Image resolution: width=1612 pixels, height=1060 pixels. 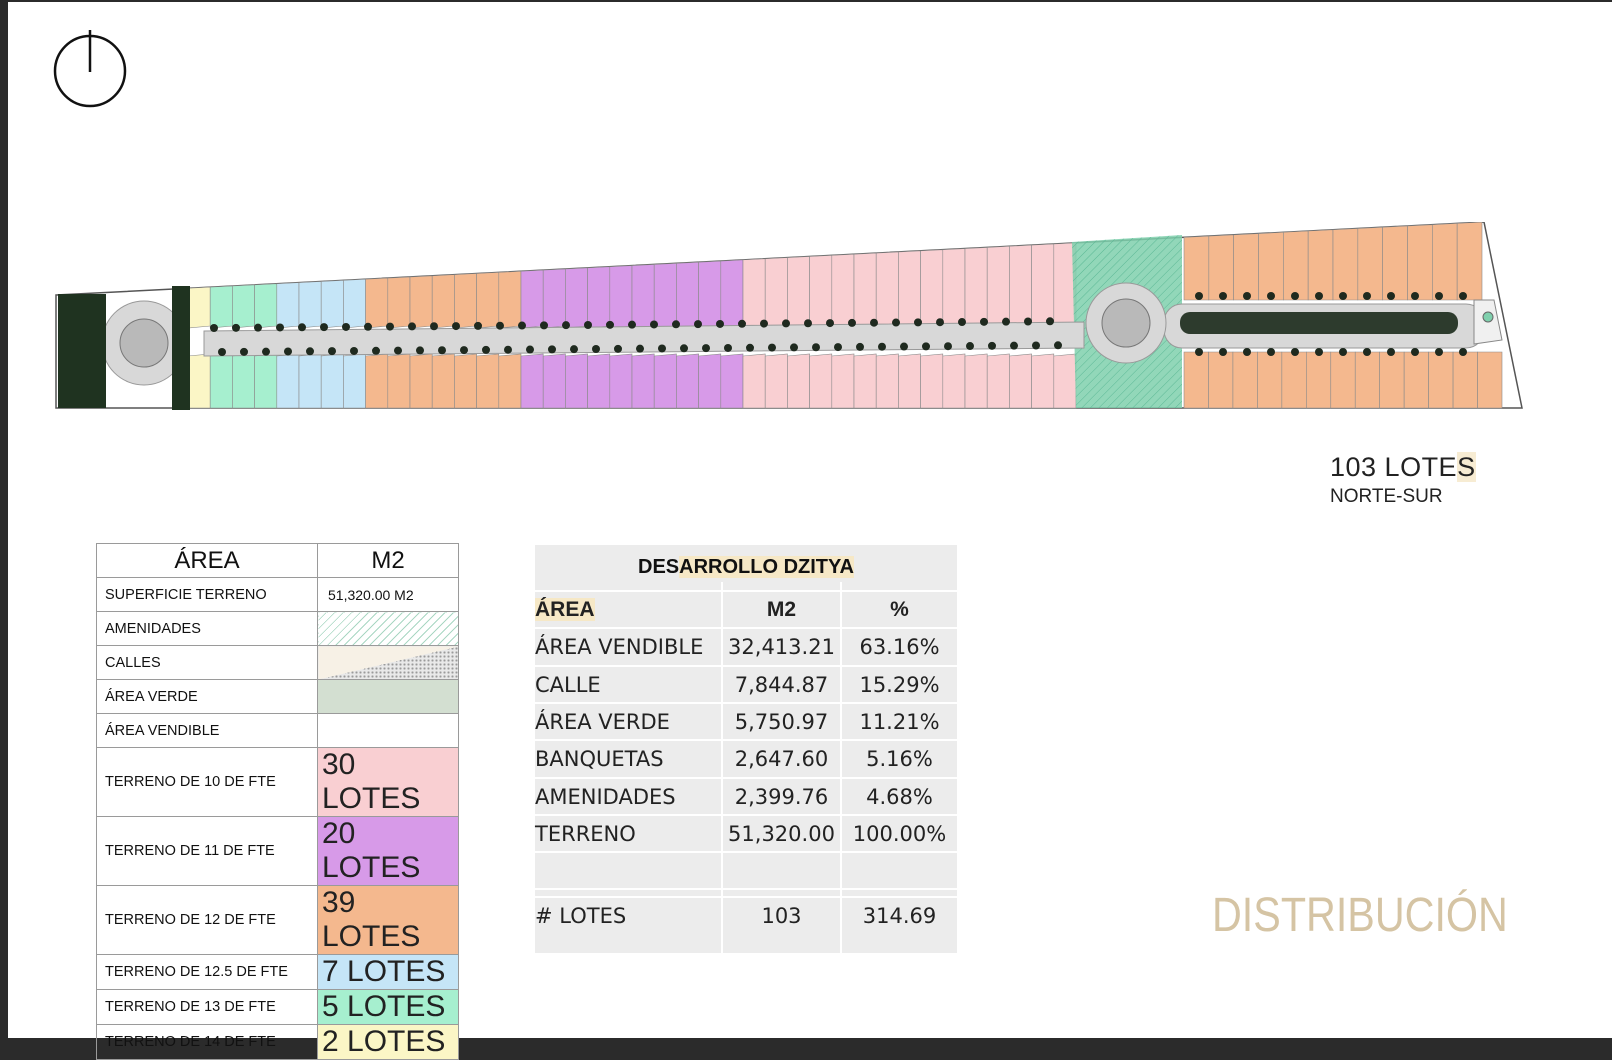 I want to click on summary-cell: 7,844.87, so click(x=781, y=684).